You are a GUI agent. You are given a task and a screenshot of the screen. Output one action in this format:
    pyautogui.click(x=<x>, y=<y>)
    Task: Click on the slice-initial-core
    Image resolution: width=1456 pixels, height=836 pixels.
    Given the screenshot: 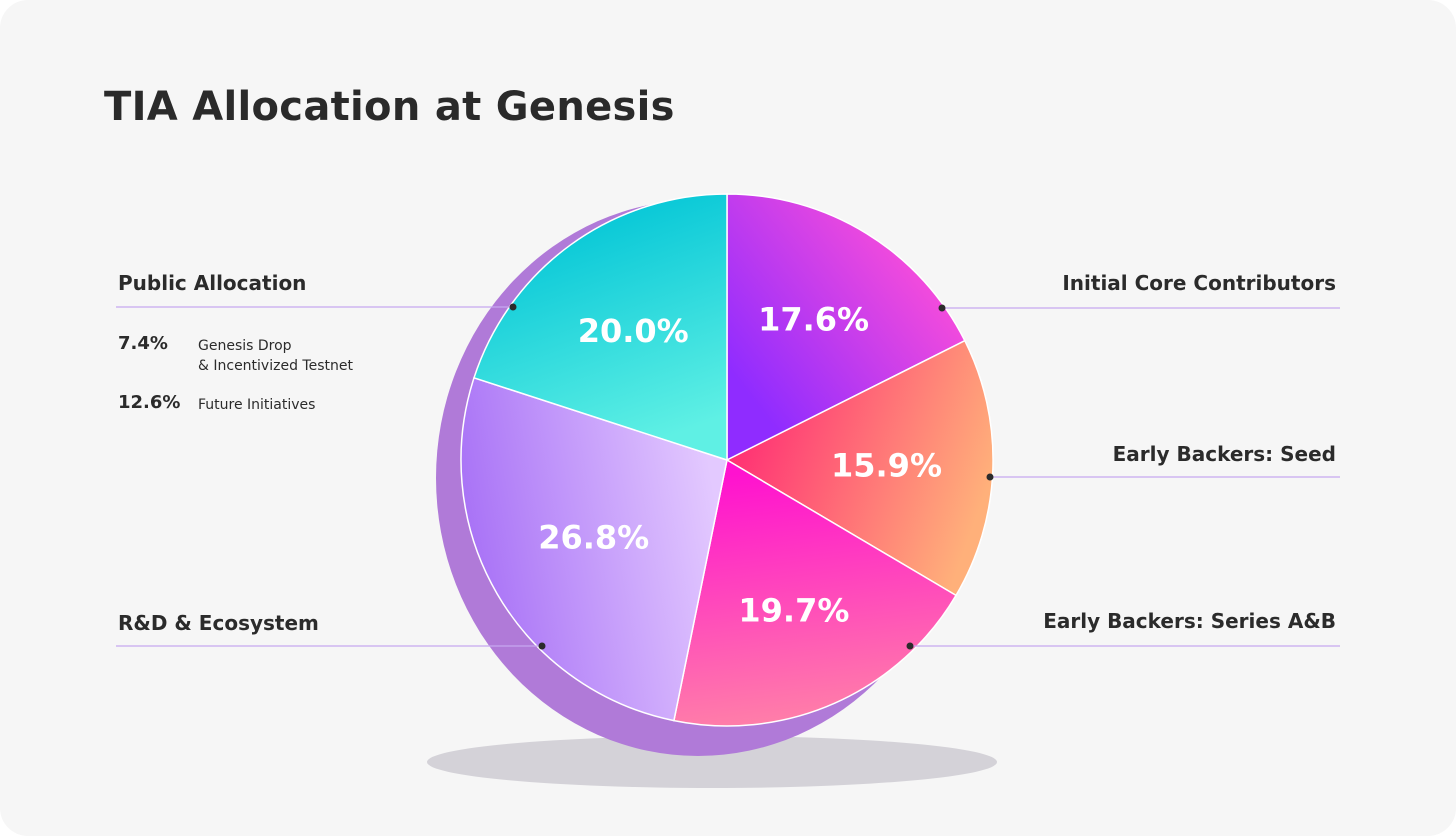 What is the action you would take?
    pyautogui.click(x=846, y=327)
    